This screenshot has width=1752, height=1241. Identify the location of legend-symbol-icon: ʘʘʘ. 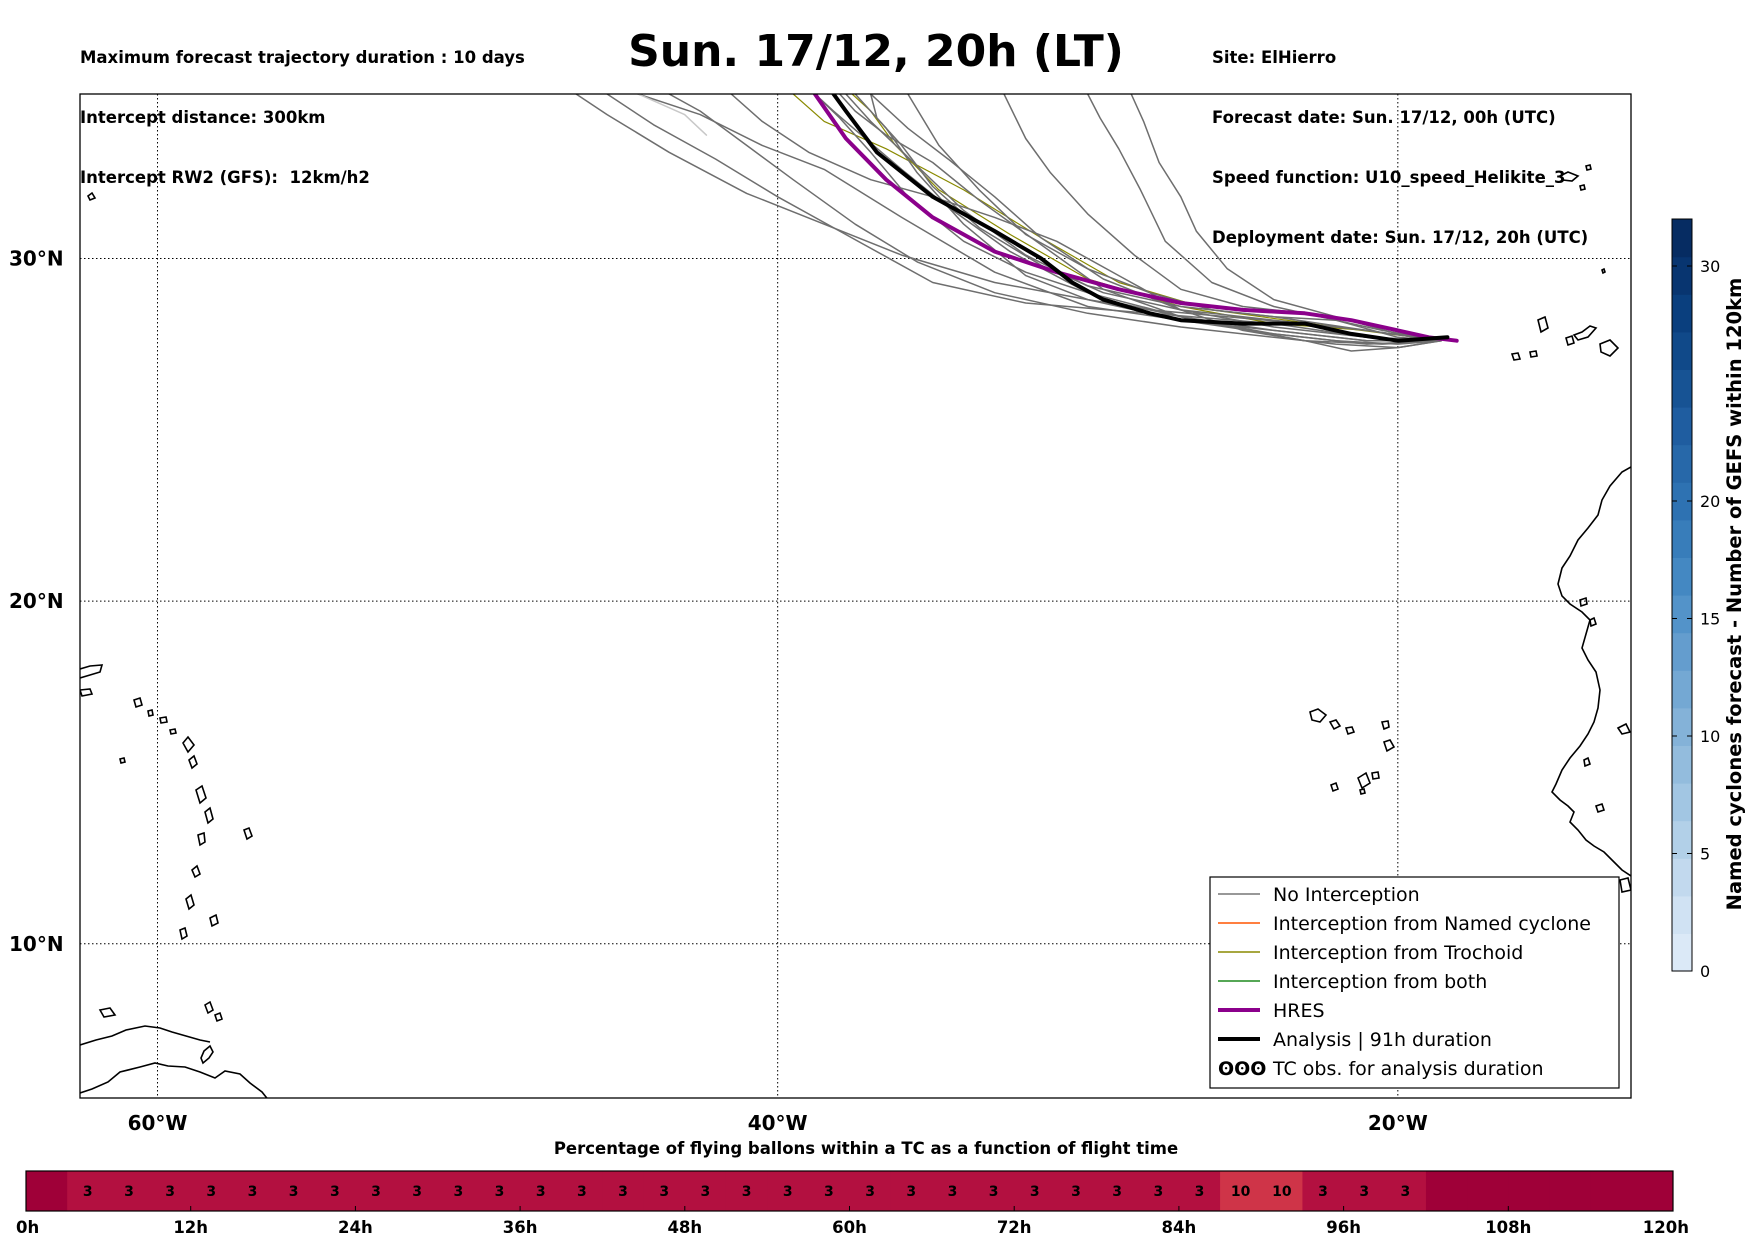
(1242, 1069).